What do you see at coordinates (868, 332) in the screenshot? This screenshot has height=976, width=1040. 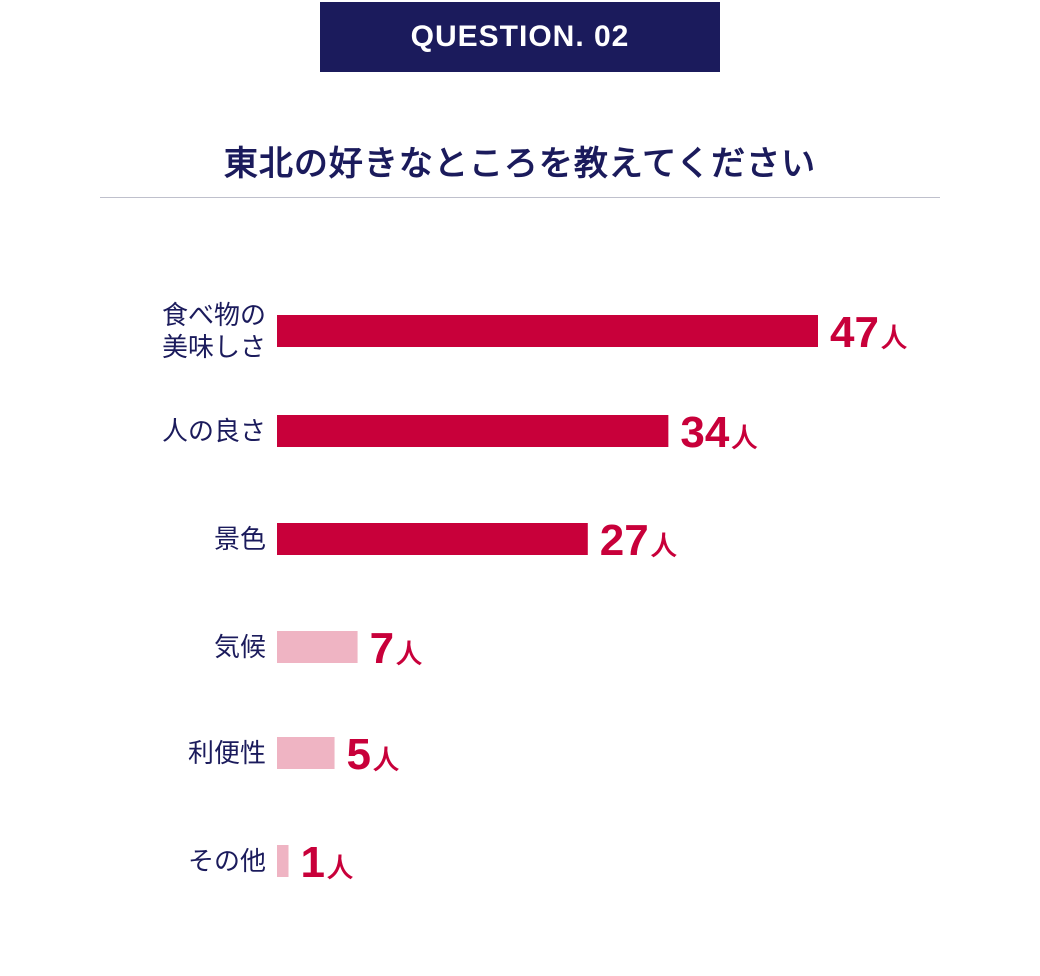 I see `value-label-0: 47人` at bounding box center [868, 332].